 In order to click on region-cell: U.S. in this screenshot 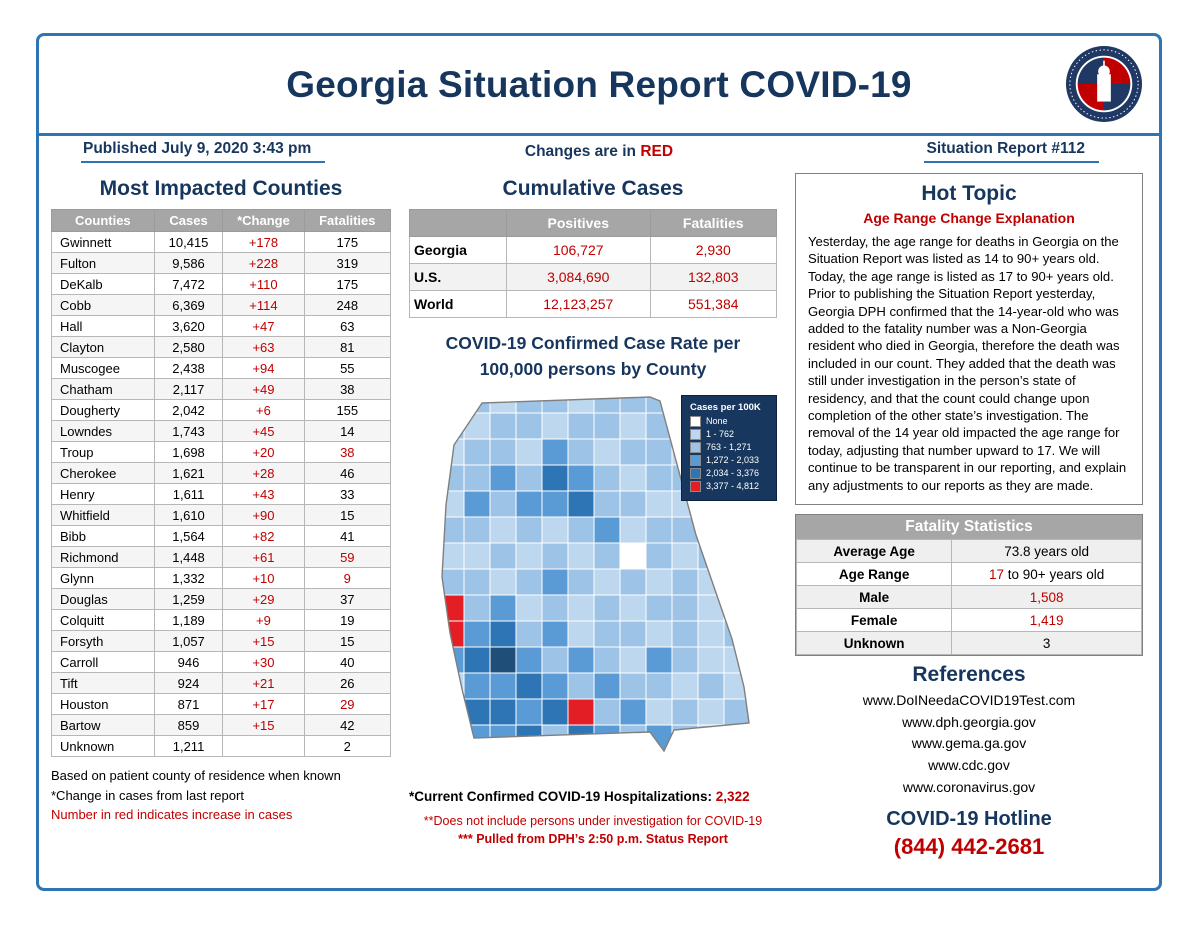, I will do `click(458, 277)`.